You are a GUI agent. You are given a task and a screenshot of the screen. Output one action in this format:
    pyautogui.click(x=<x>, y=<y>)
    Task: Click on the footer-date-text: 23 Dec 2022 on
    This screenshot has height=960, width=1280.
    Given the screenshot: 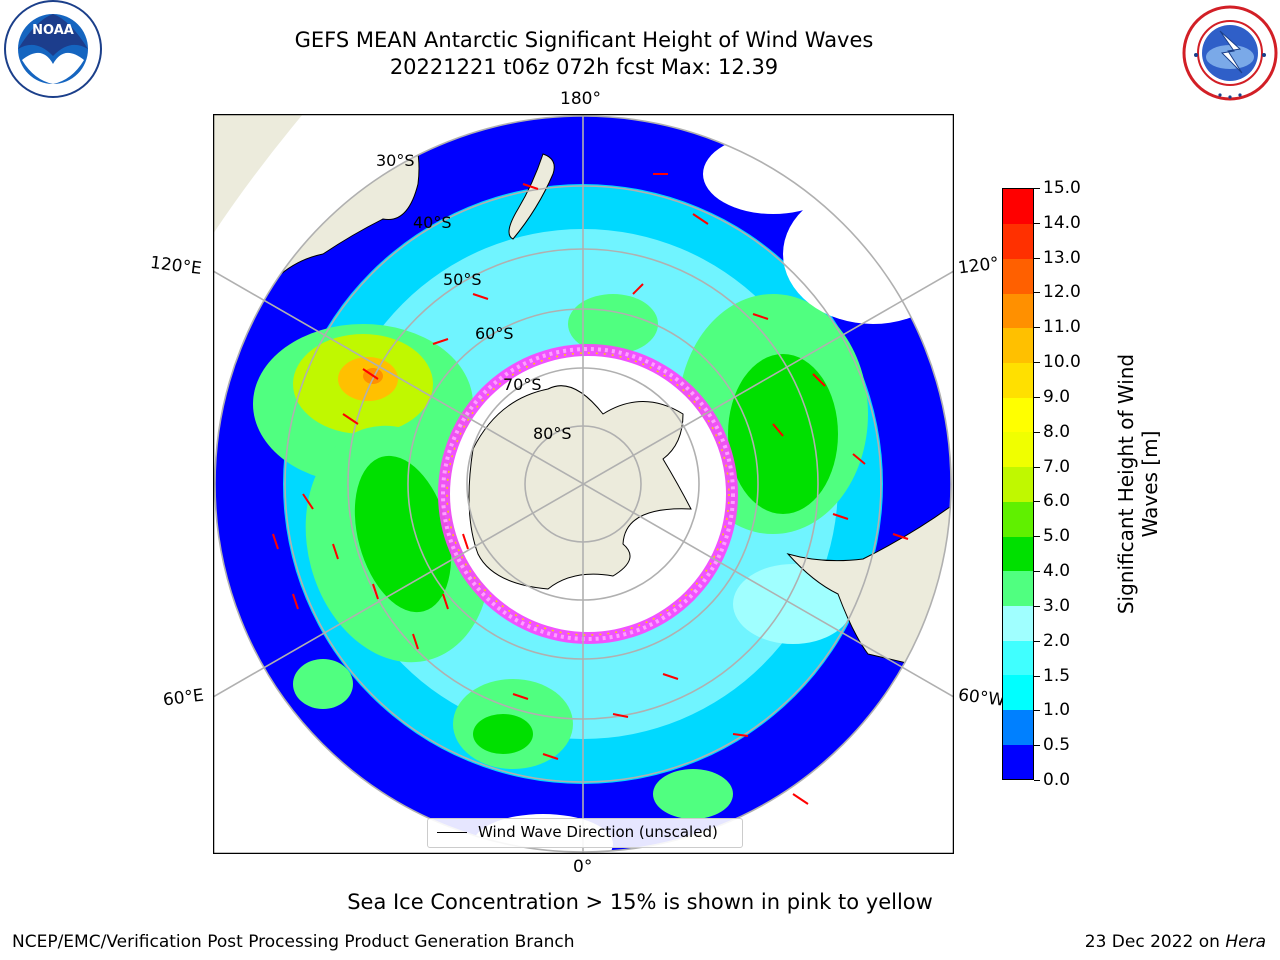 What is the action you would take?
    pyautogui.click(x=1152, y=942)
    